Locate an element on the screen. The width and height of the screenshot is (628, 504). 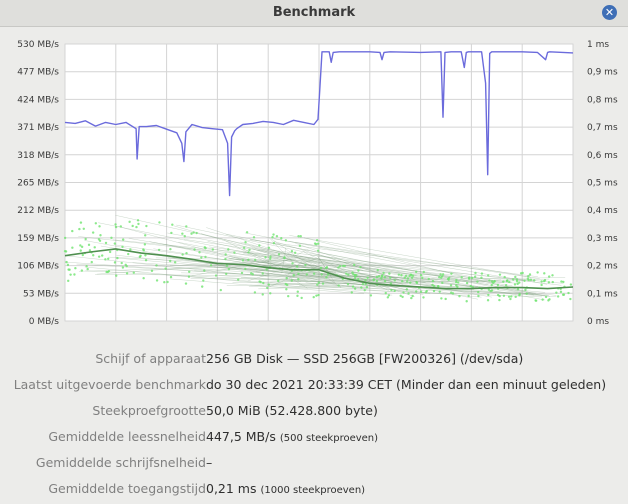
last-benchmark-label: Laatst uitgevoerde benchmark is located at coordinates (109, 384).